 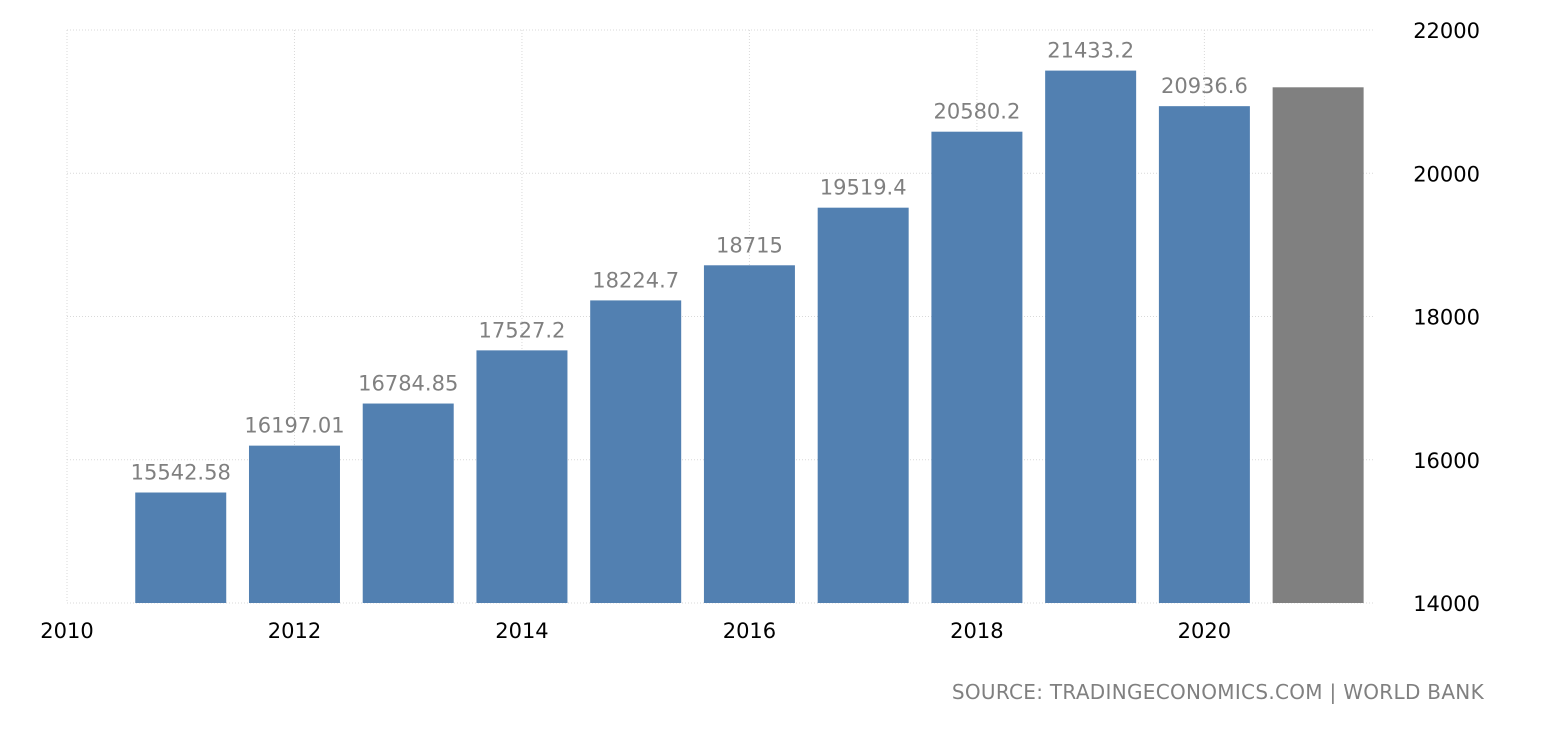 I want to click on forecast-bar, so click(x=1318, y=345).